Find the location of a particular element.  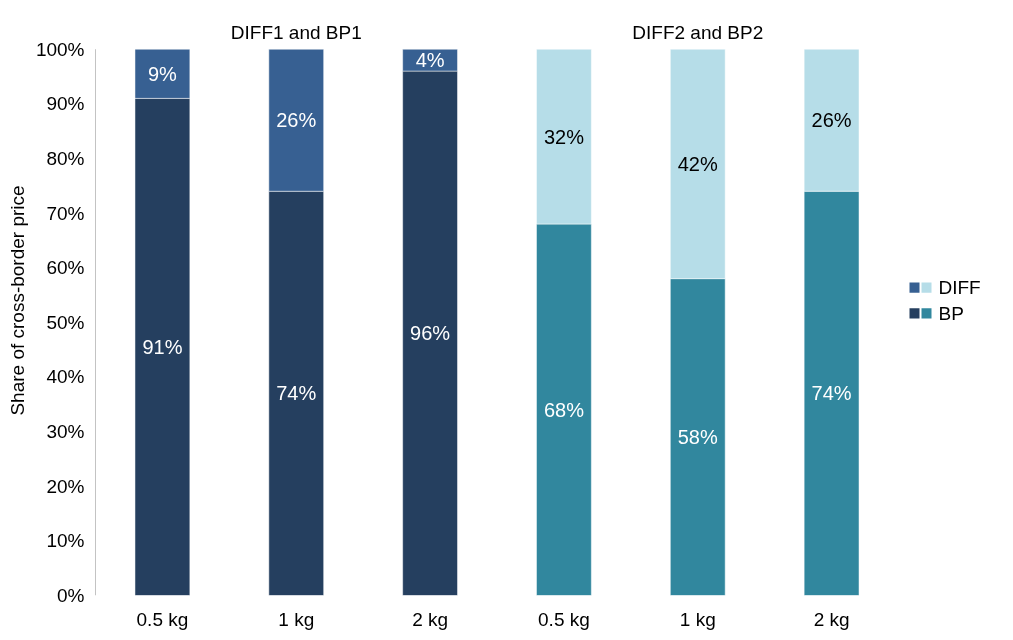

y-tick-label: 100% is located at coordinates (60, 49).